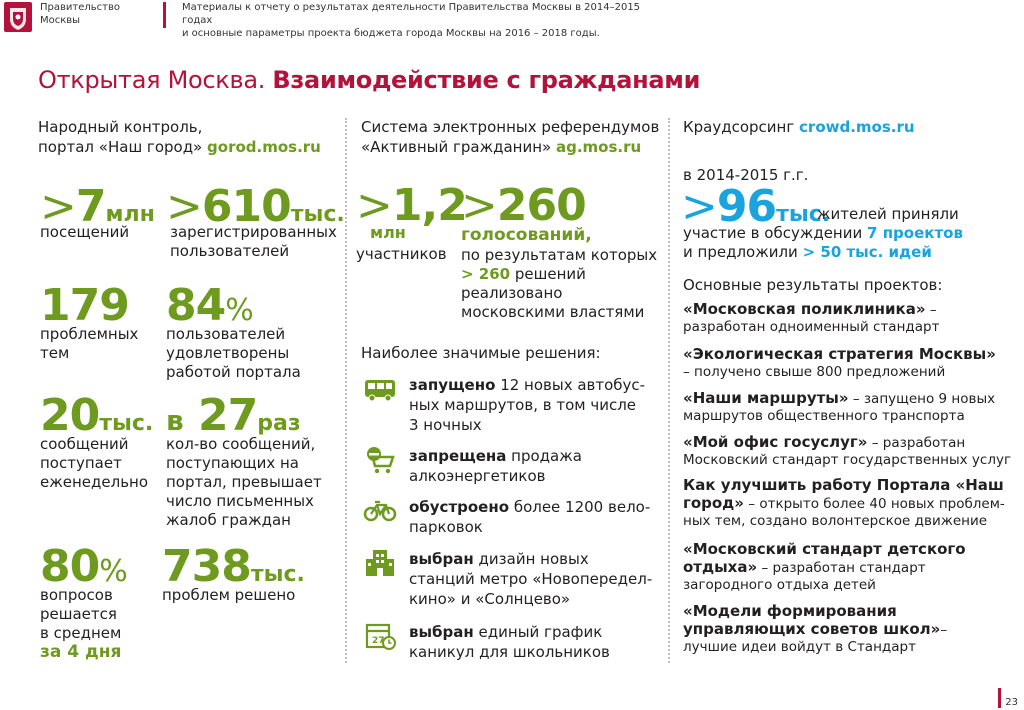 This screenshot has height=710, width=1024. Describe the element at coordinates (486, 80) in the screenshot. I see `title-part-2: Взаимодействие с гражданами` at that location.